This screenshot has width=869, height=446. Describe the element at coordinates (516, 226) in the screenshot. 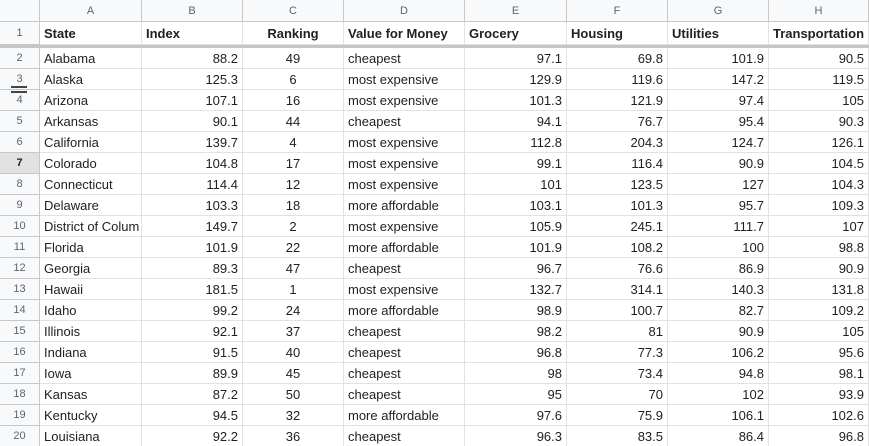

I see `cell: 105.9` at that location.